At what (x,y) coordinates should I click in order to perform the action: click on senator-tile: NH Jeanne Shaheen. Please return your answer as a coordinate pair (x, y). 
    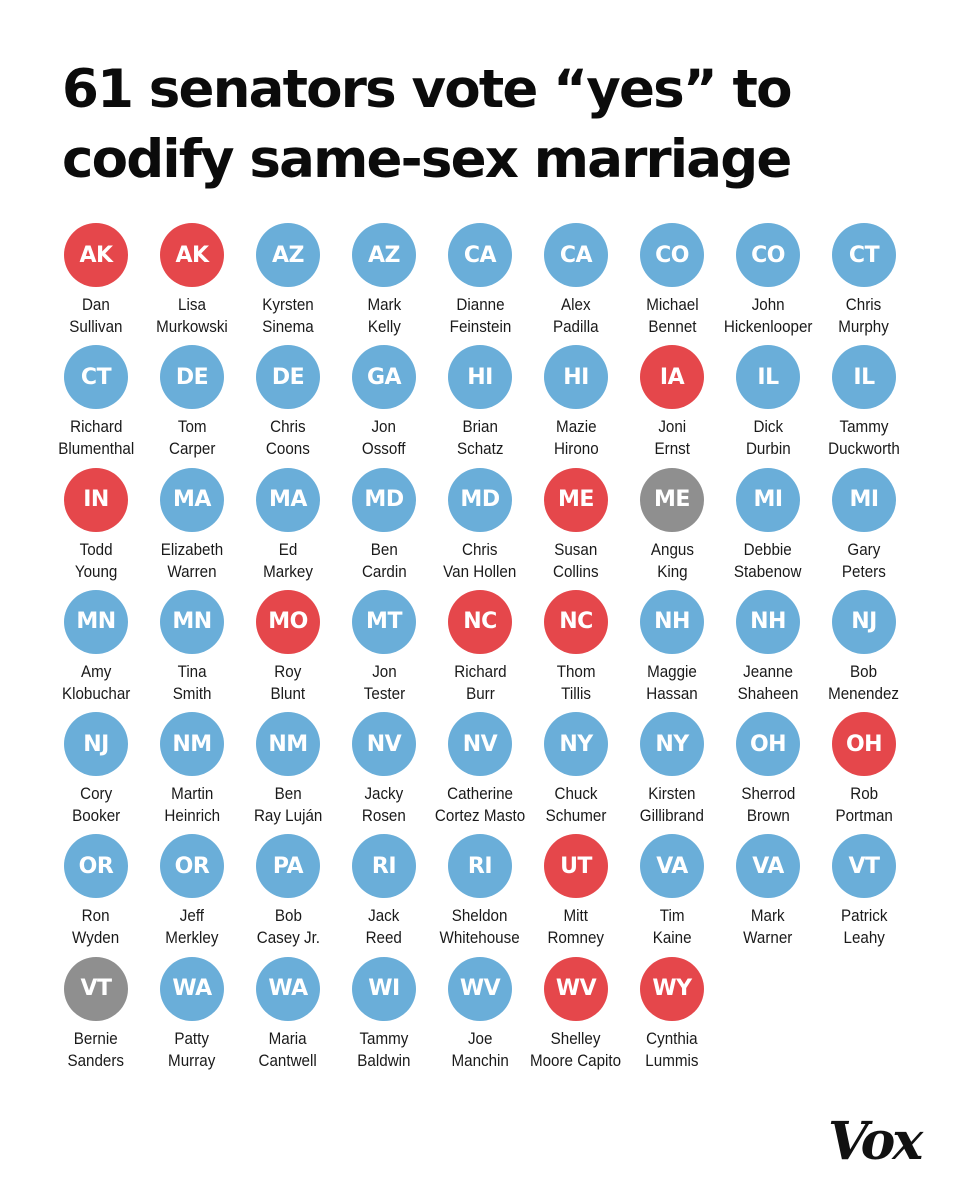
    Looking at the image, I should click on (768, 650).